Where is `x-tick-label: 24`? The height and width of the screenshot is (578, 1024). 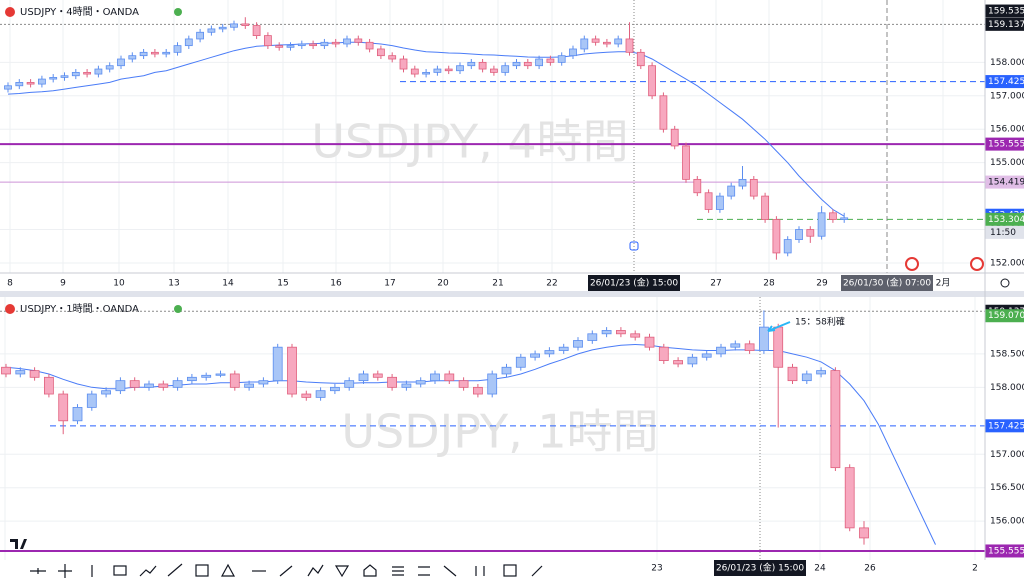 x-tick-label: 24 is located at coordinates (820, 569).